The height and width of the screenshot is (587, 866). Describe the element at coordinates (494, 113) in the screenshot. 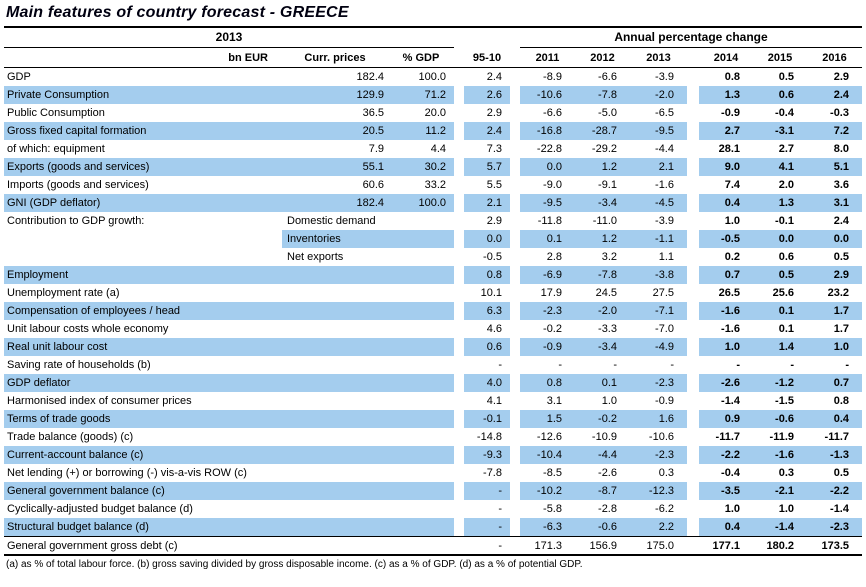

I see `value-95-10: 2.9` at that location.